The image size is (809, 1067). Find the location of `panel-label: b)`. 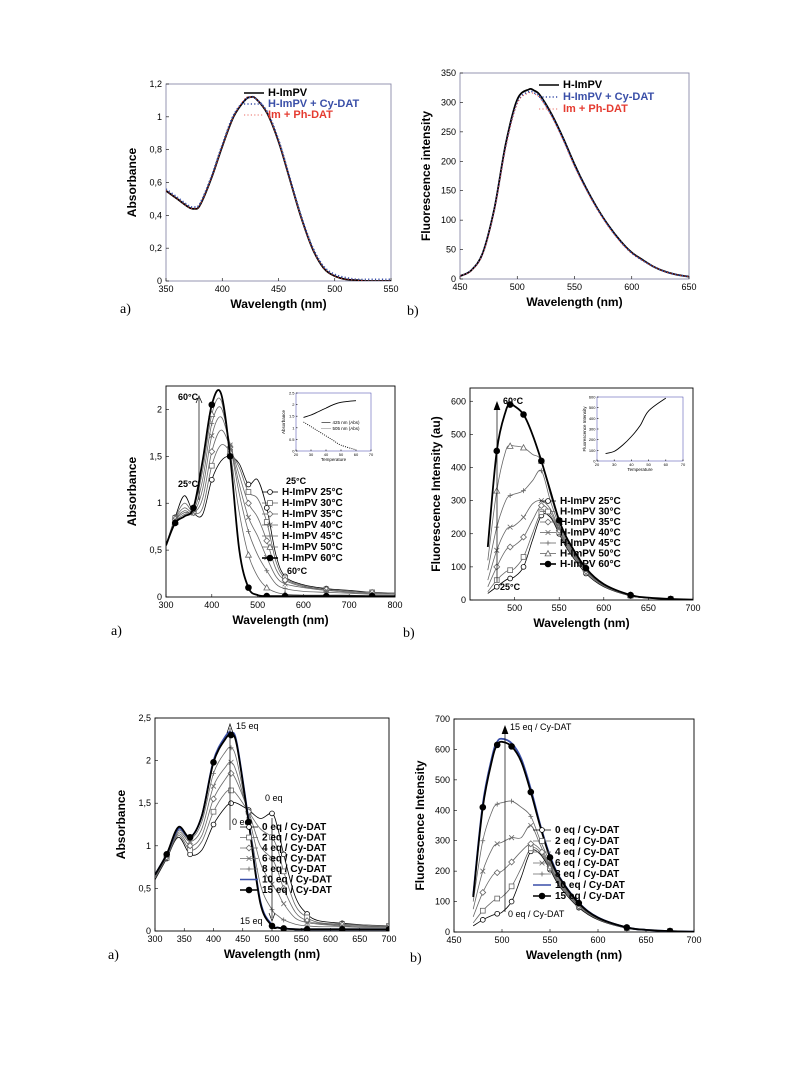

panel-label: b) is located at coordinates (409, 633).